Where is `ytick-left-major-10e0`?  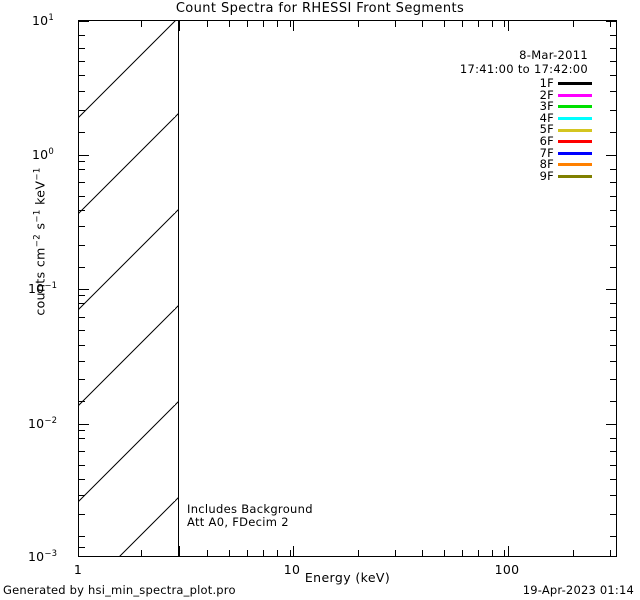 ytick-left-major-10e0 is located at coordinates (84, 155).